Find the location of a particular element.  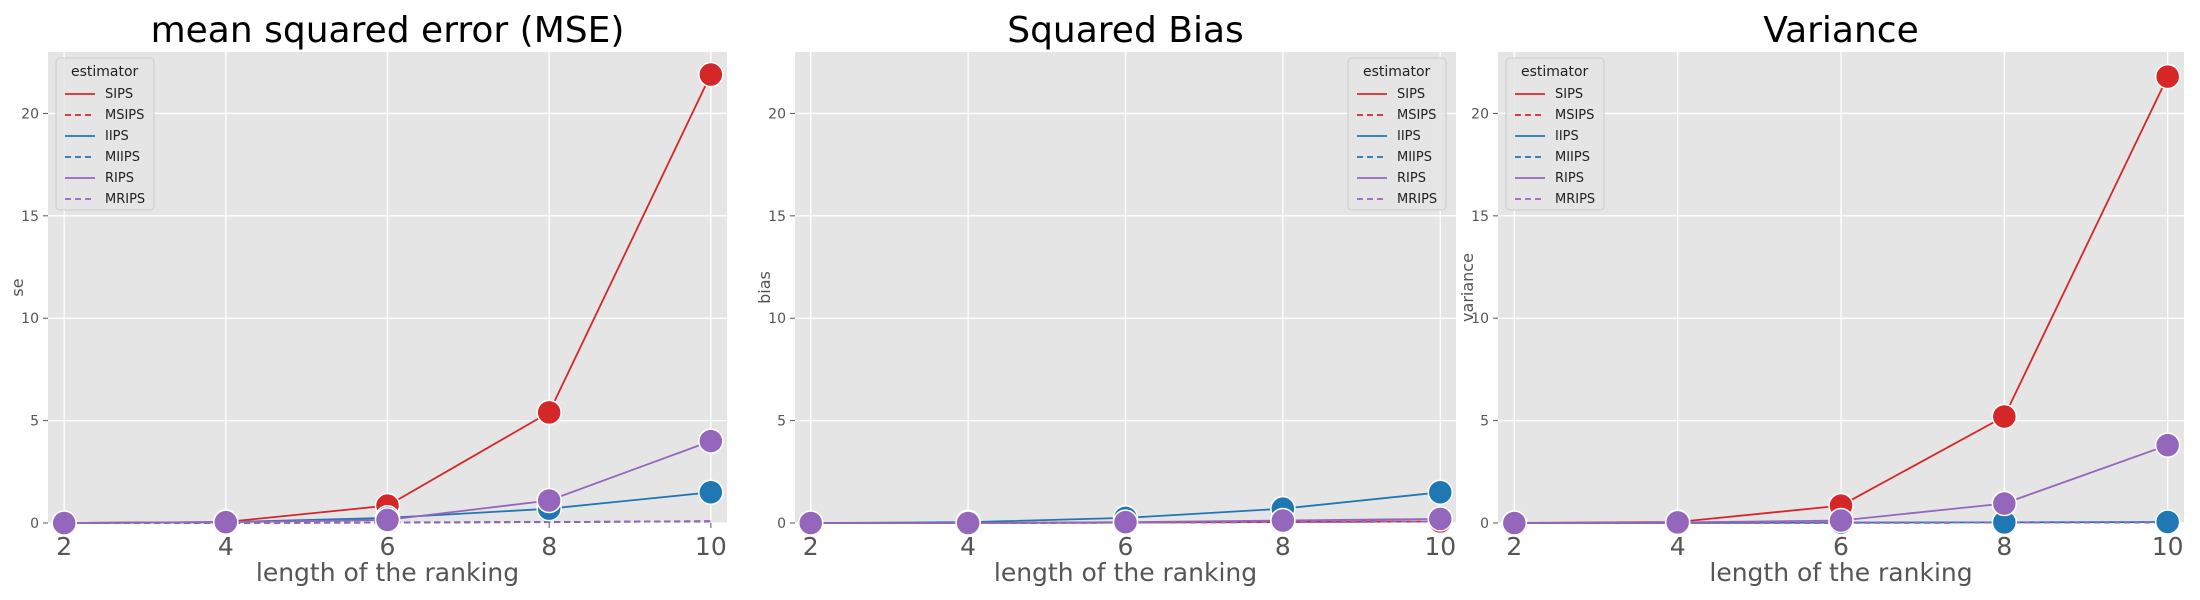

chart-title: mean squared error (MSE) is located at coordinates (388, 30).